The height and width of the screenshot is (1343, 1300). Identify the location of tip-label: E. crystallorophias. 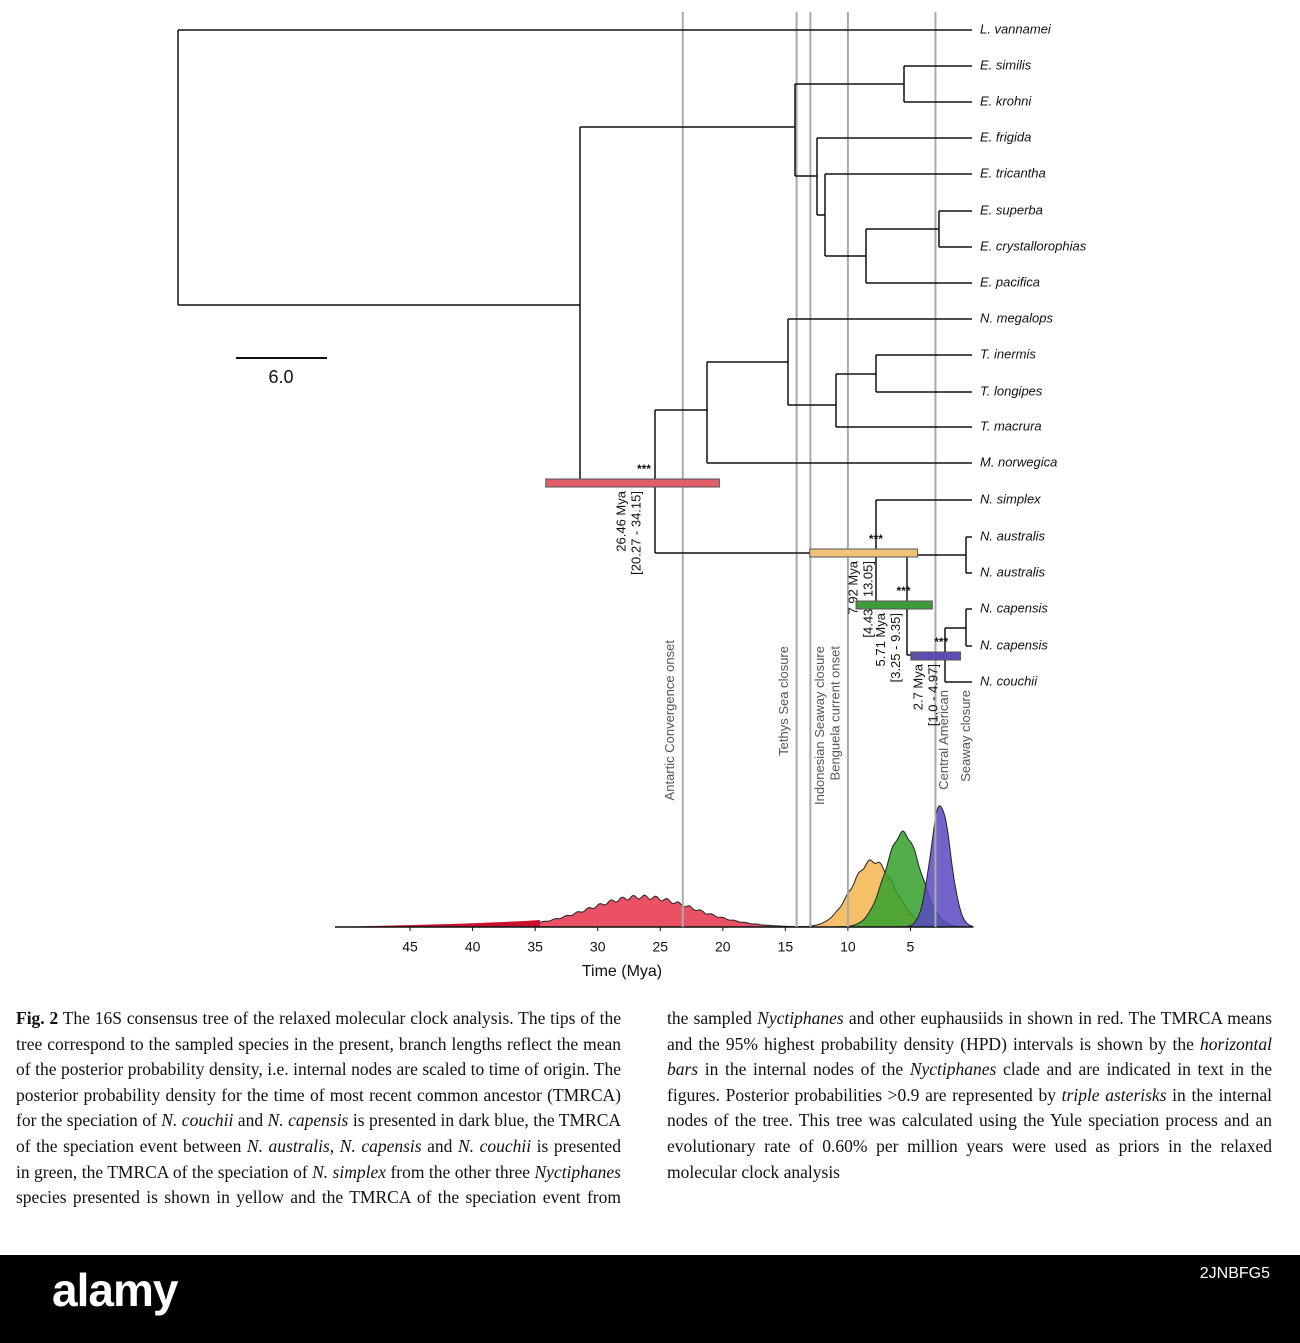
(1033, 245).